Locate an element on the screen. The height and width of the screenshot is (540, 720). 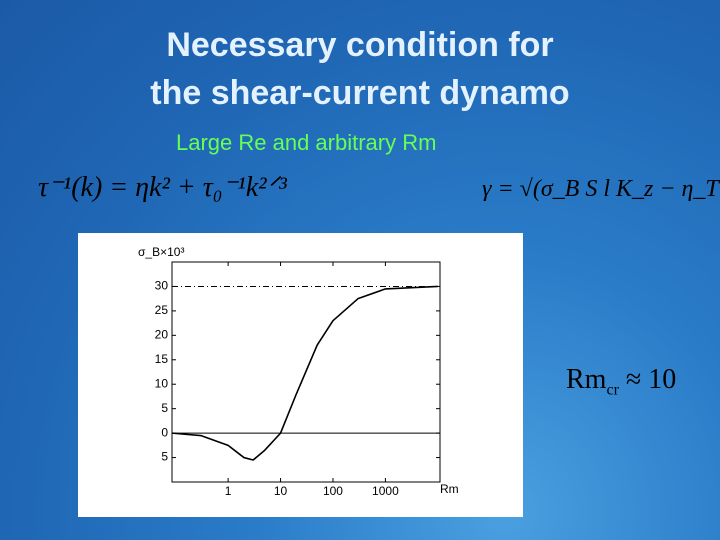
x-tick-label: 1 is located at coordinates (228, 491).